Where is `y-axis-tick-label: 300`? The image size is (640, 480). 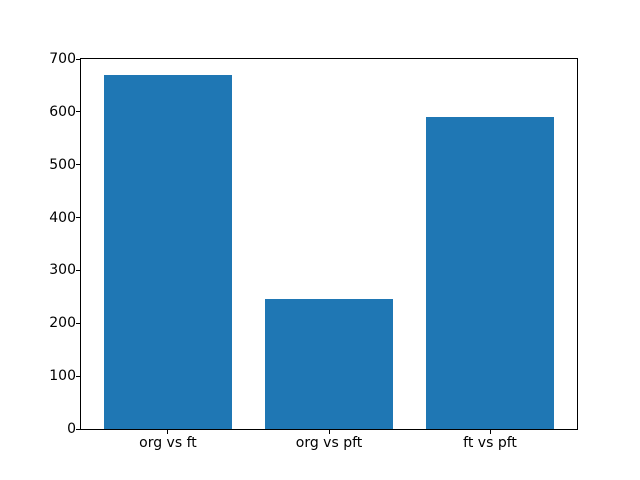 y-axis-tick-label: 300 is located at coordinates (62, 270).